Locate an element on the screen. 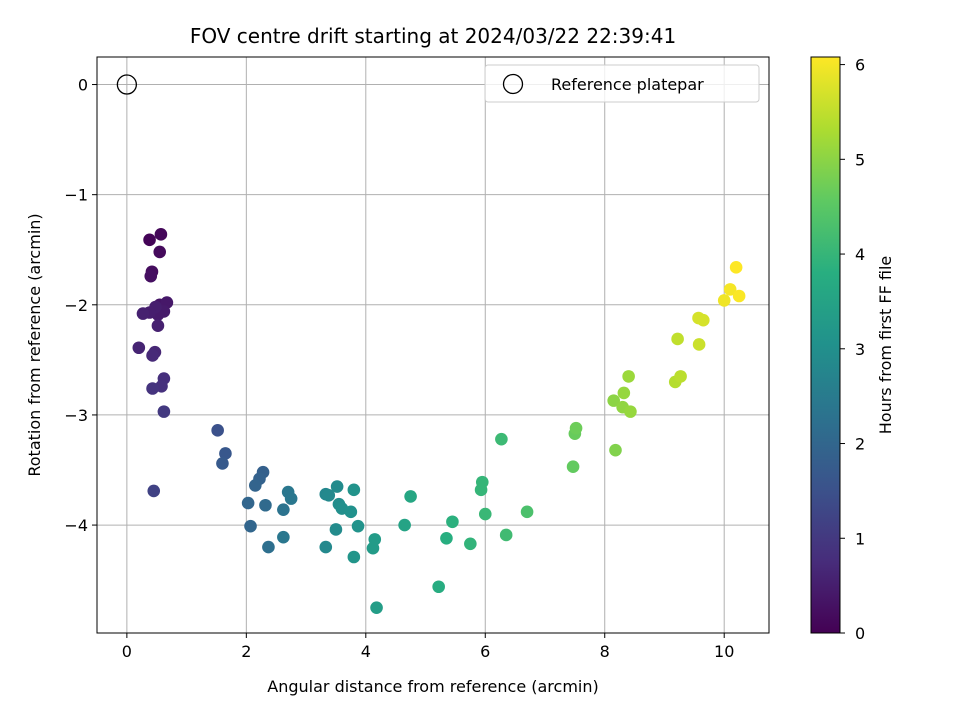 Image resolution: width=960 pixels, height=720 pixels. x-axis-label: Angular distance from reference (arcmin) is located at coordinates (432, 686).